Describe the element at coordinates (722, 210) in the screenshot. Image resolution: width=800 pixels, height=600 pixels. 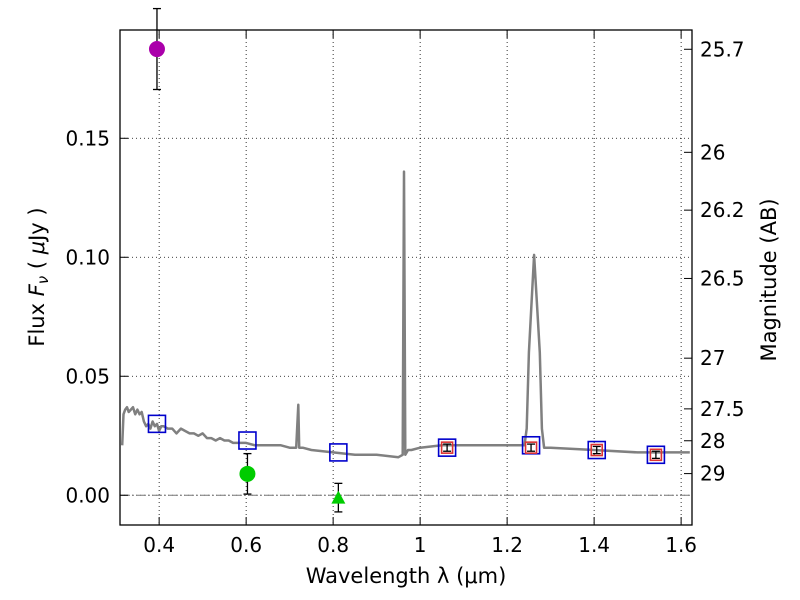
I see `y2-tick-label: 26.2` at that location.